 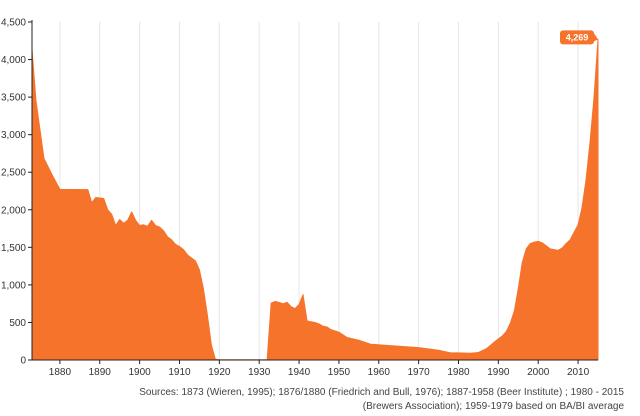 What do you see at coordinates (13, 248) in the screenshot?
I see `y-tick-label-1500: 1,500` at bounding box center [13, 248].